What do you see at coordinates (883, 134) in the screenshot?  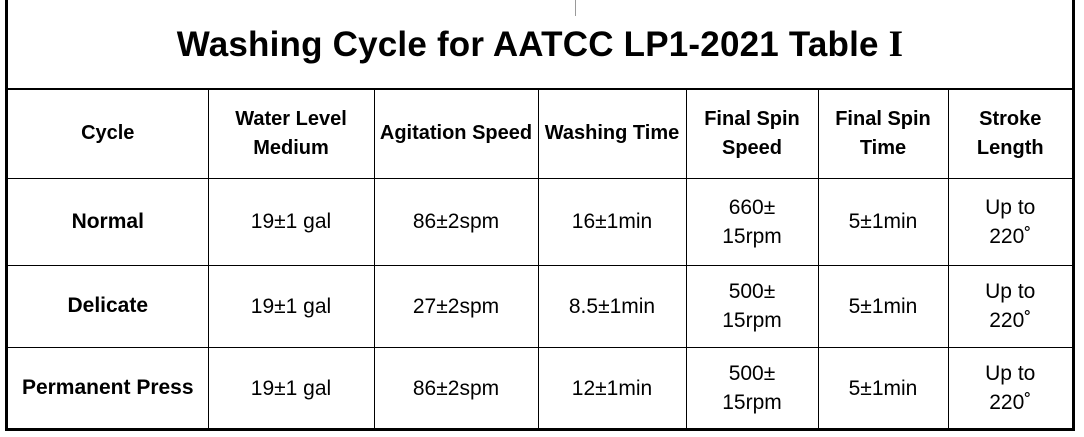 I see `header-final-spin-time: Final Spin Time` at bounding box center [883, 134].